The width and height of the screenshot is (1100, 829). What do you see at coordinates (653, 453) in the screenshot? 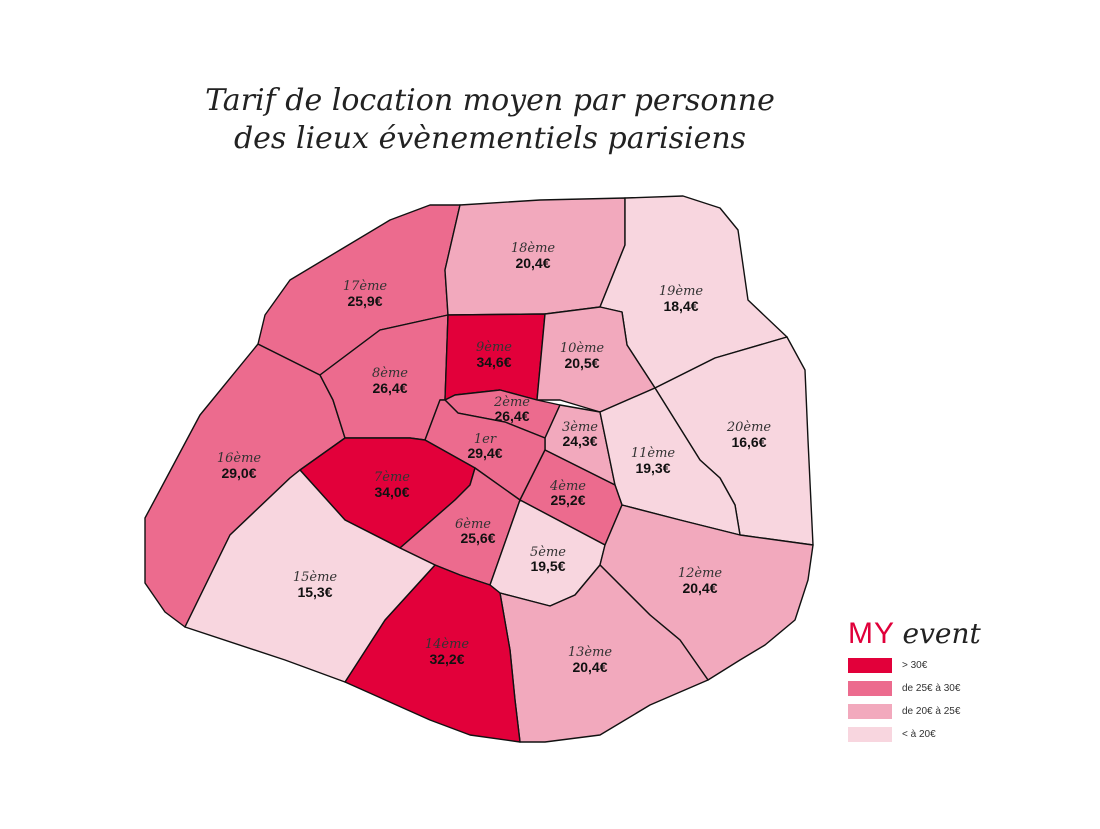
I see `arrondissement-11-name: 11ème` at bounding box center [653, 453].